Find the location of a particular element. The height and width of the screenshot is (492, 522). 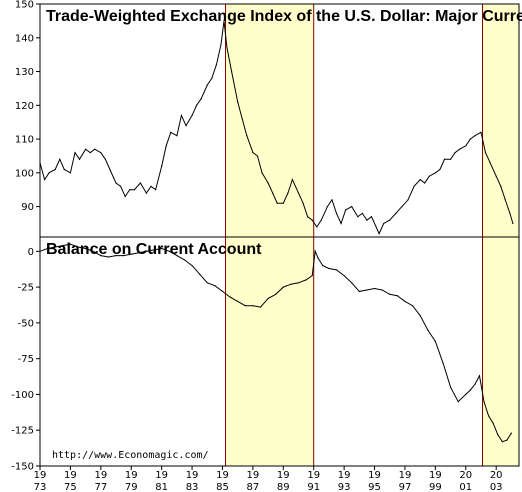

bottom-y-tick-label: -150 is located at coordinates (22, 467).